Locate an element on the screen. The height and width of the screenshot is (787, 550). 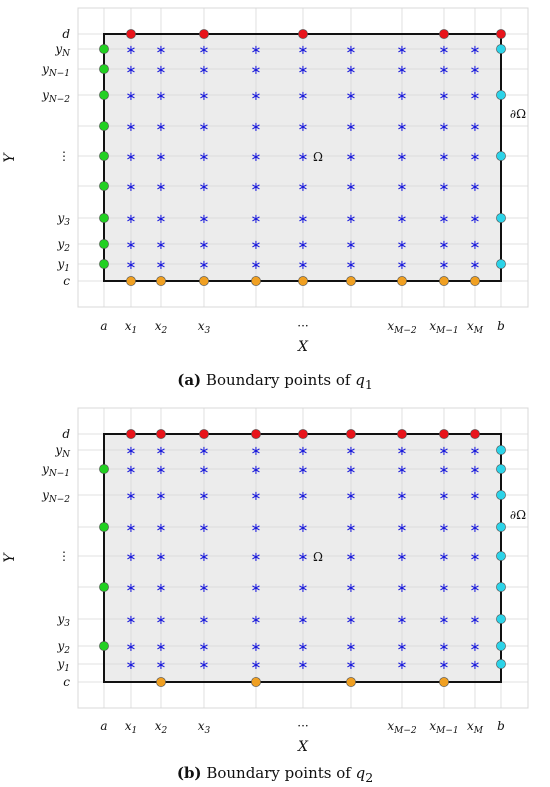
y-tick-label: d is located at coordinates (66, 34).